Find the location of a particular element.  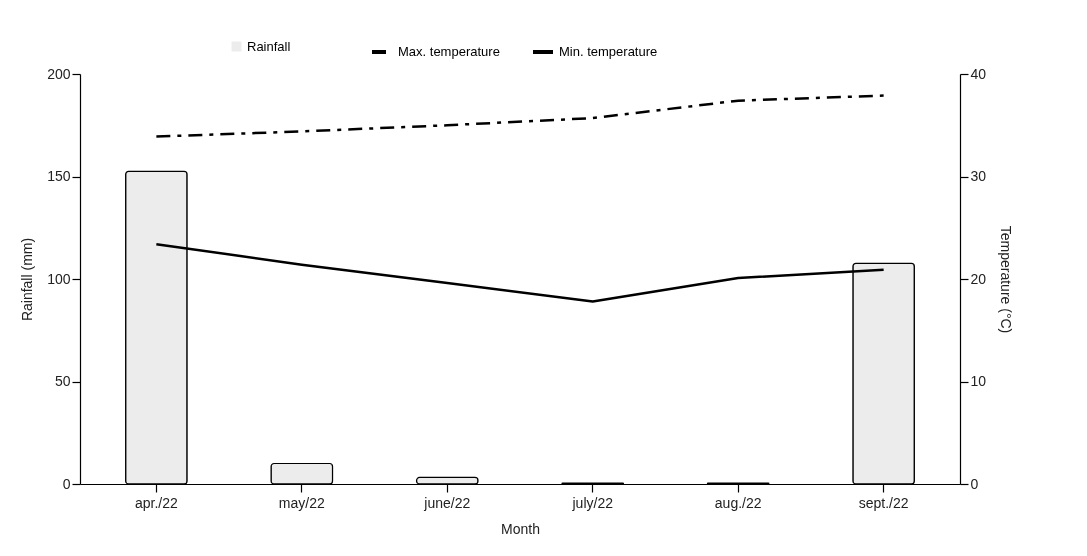

y2-tick-label: 0 is located at coordinates (974, 483).